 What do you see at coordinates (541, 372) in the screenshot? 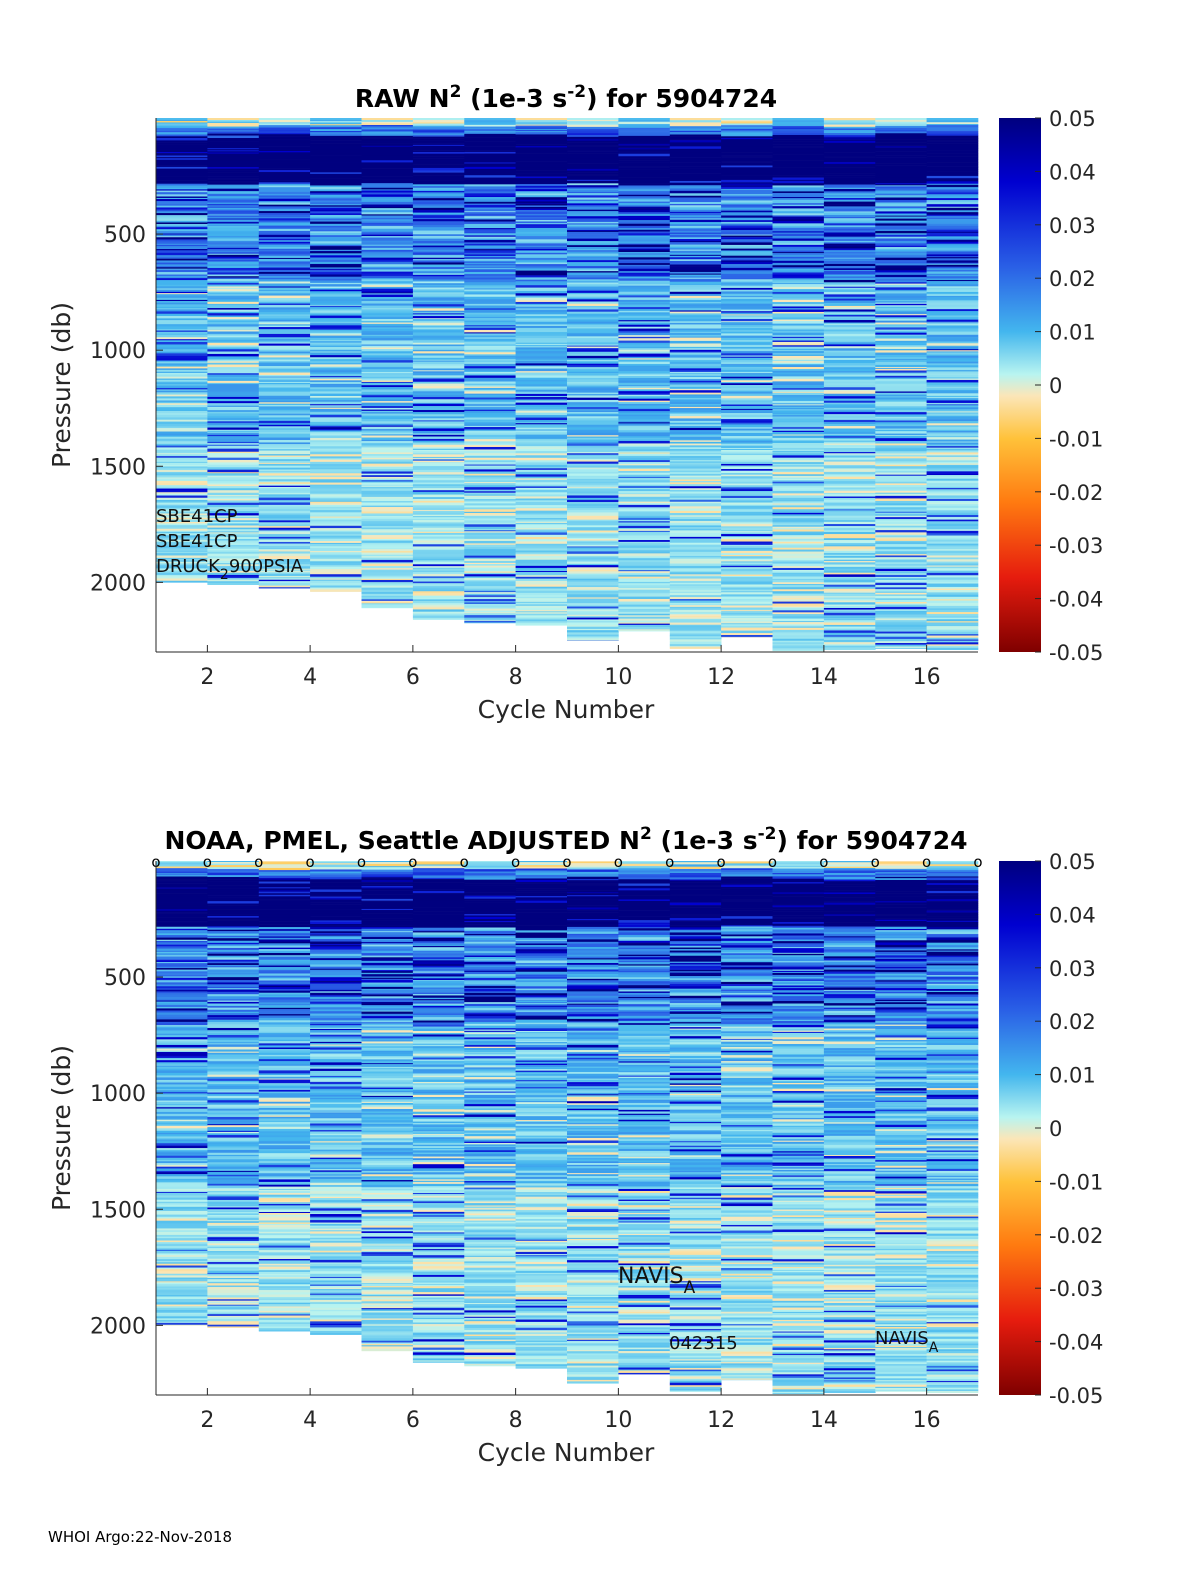
I see `cycle-column` at bounding box center [541, 372].